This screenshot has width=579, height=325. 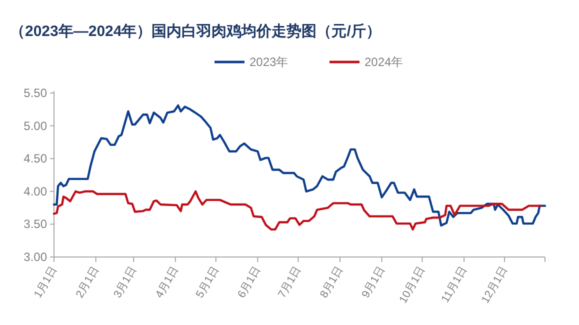 I want to click on x-tick-label: 5月1日, so click(x=208, y=282).